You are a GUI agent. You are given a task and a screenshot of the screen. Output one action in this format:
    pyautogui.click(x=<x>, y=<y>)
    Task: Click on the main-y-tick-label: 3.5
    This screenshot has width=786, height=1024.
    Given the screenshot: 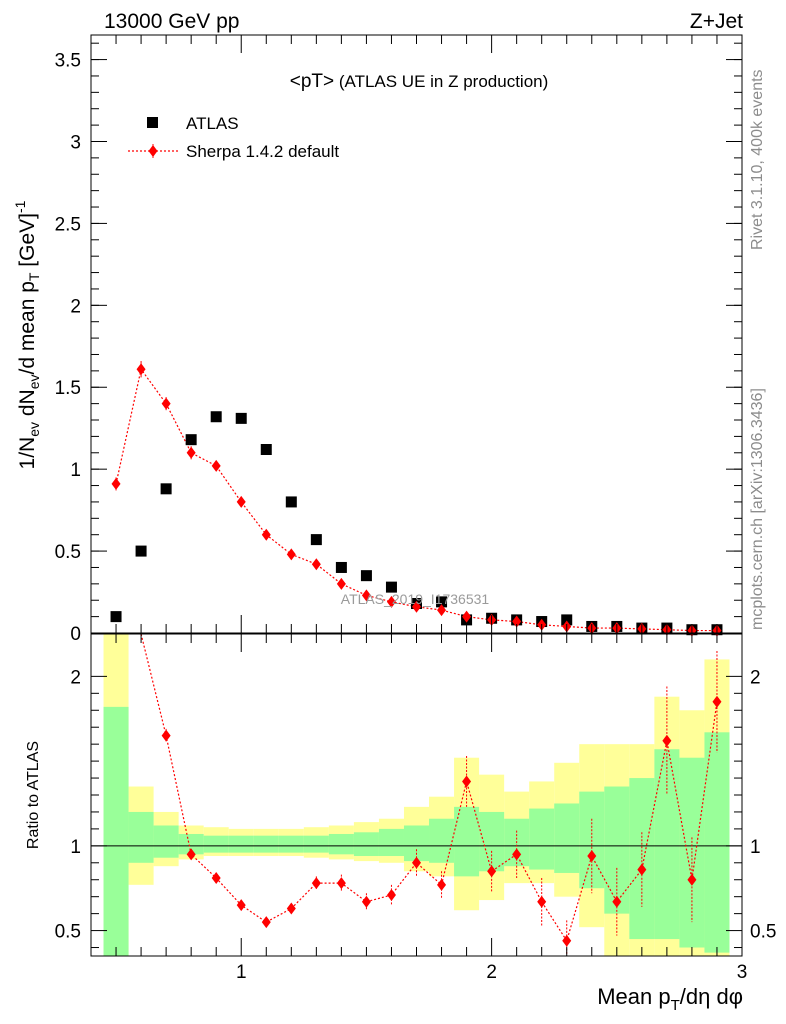 What is the action you would take?
    pyautogui.click(x=68, y=61)
    